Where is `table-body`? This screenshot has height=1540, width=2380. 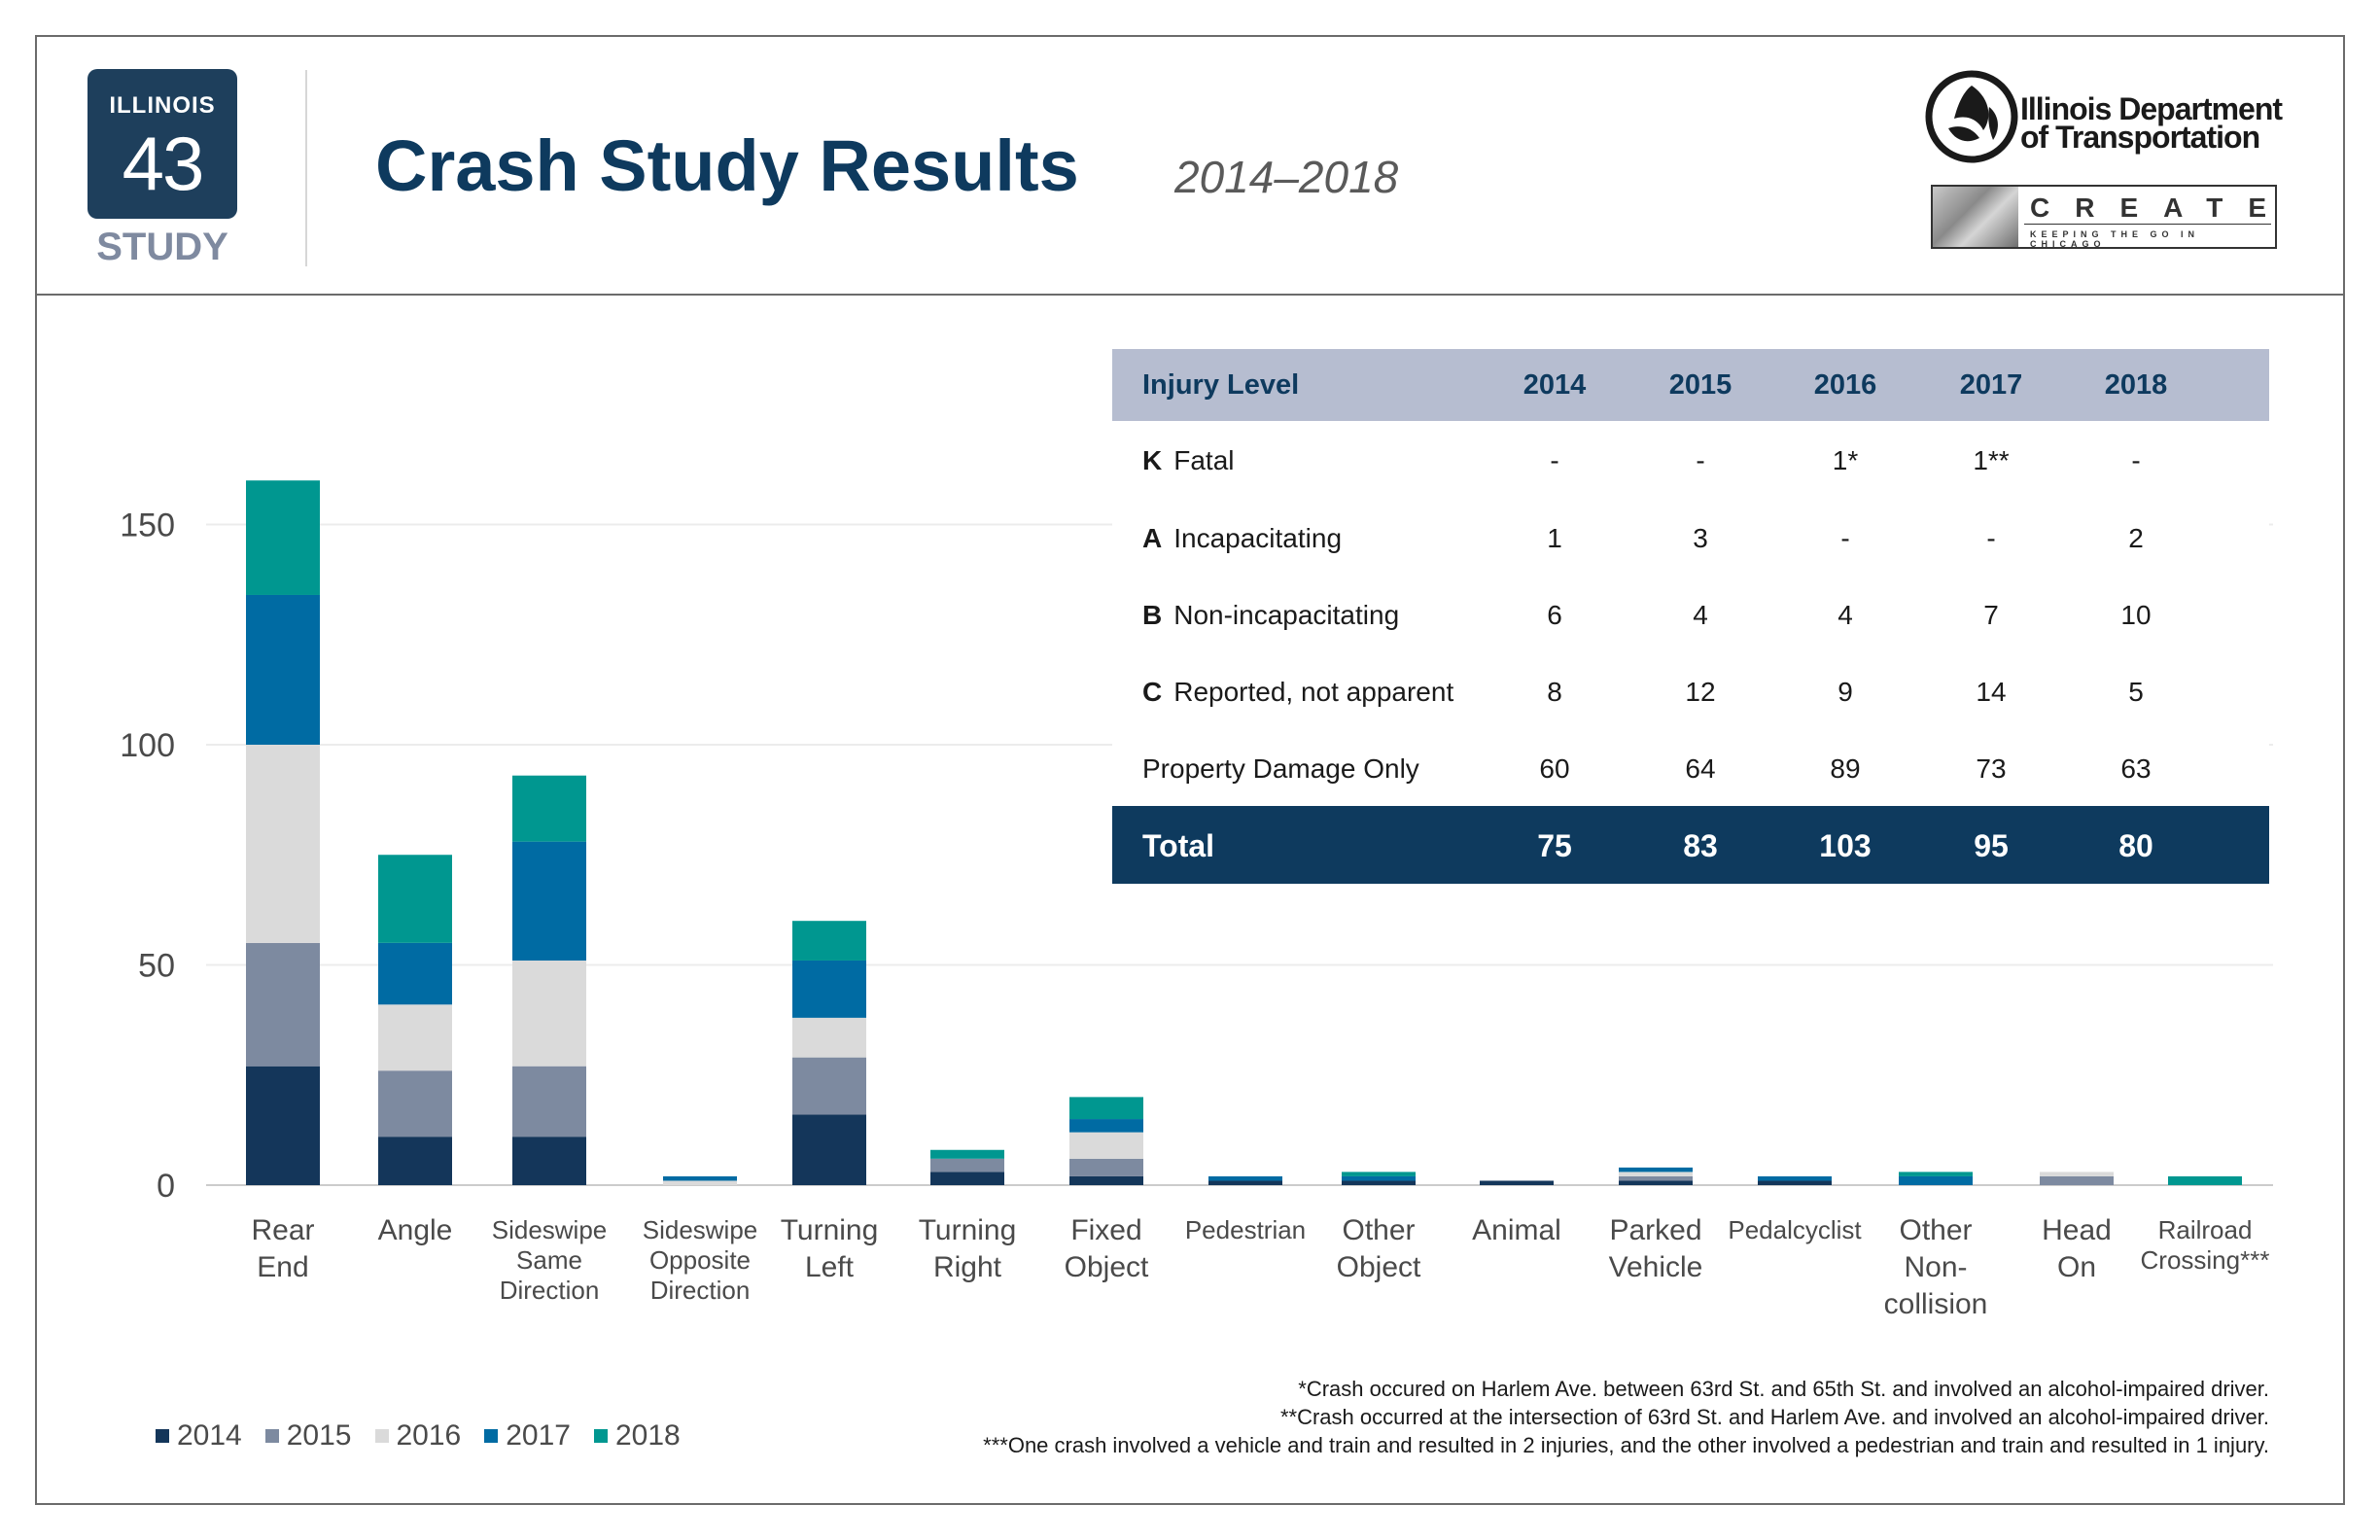
table-body is located at coordinates (1690, 613).